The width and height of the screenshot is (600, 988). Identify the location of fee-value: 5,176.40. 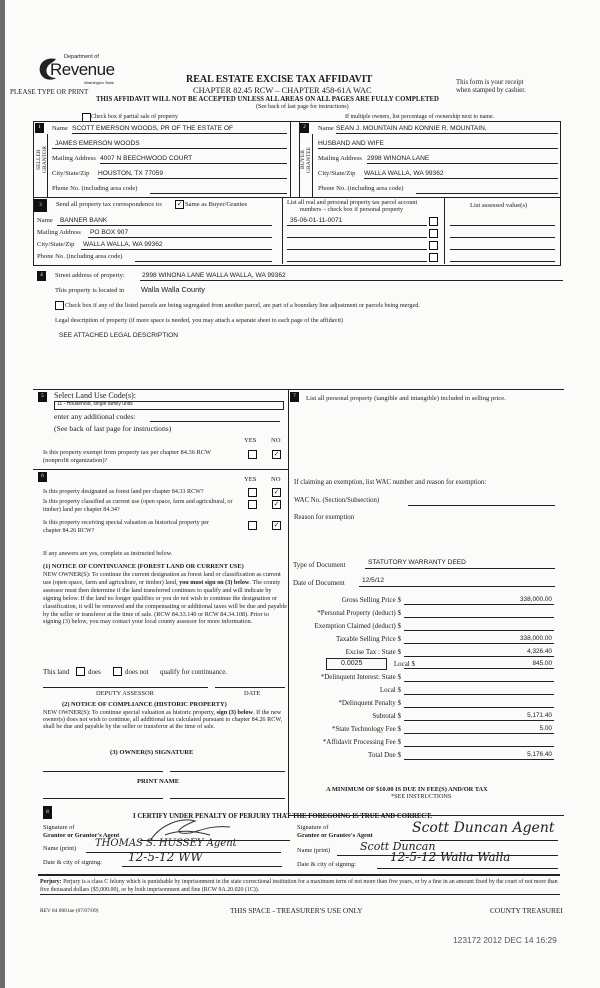
(539, 754).